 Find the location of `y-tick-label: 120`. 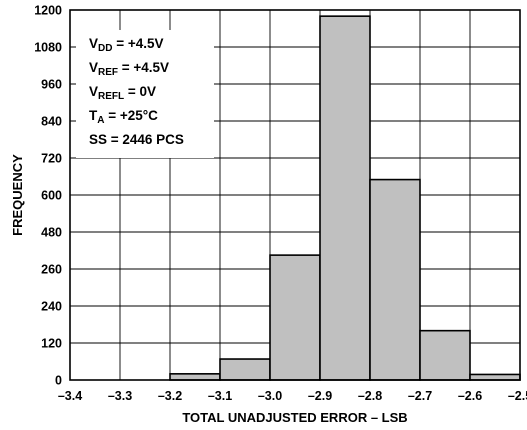

y-tick-label: 120 is located at coordinates (51, 344).